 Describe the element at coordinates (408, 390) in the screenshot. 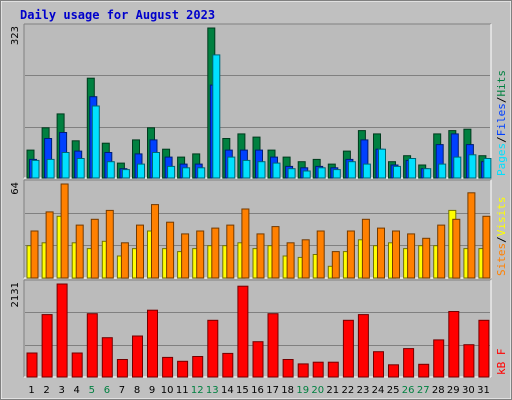

I see `x-tick-label: 26` at that location.